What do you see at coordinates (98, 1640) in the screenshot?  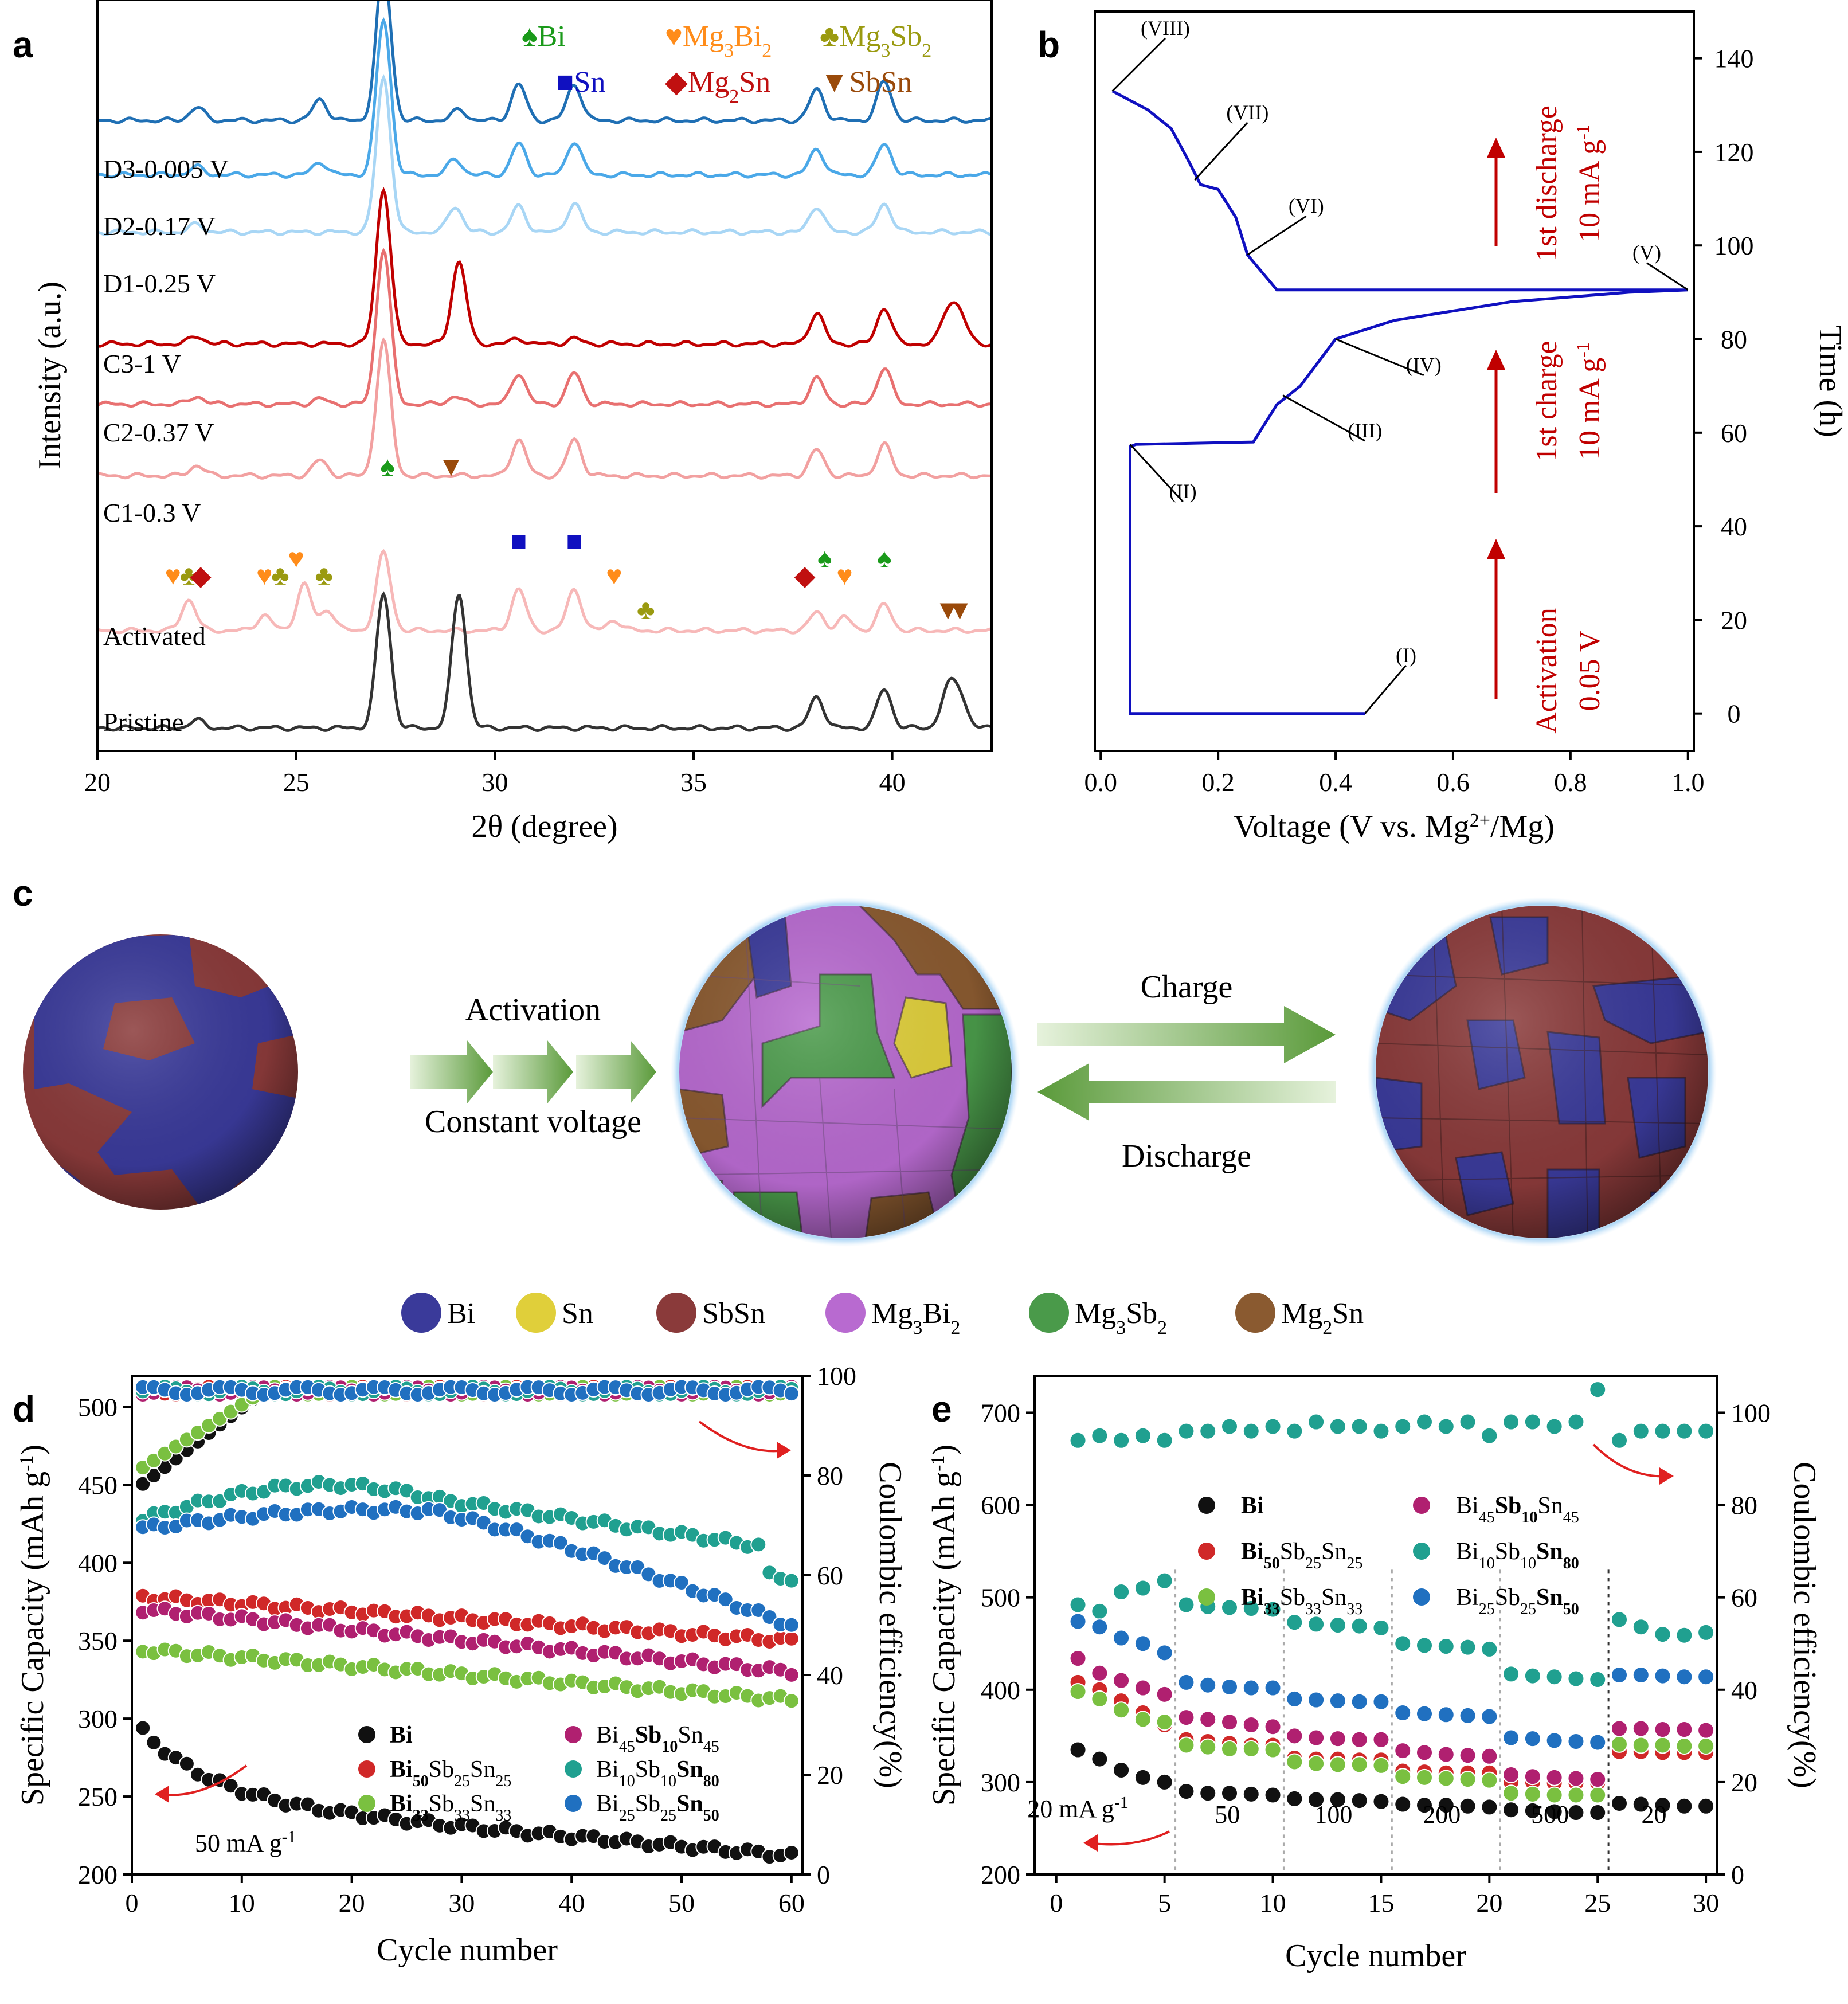 I see `cycling-y-tick-3: 350` at bounding box center [98, 1640].